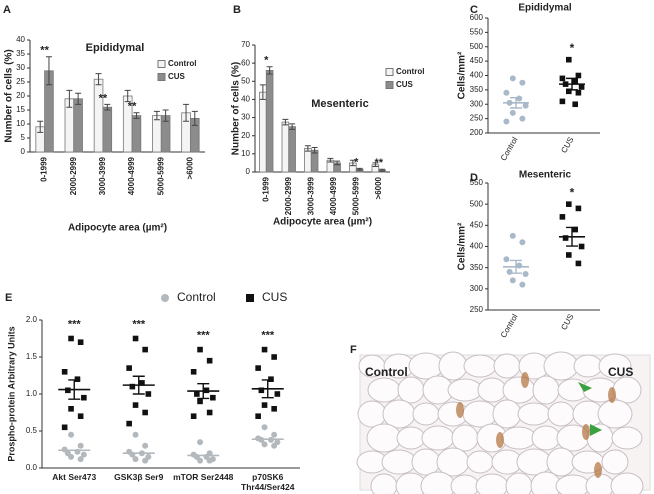 Image resolution: width=654 pixels, height=494 pixels. What do you see at coordinates (612, 395) in the screenshot?
I see `stain` at bounding box center [612, 395].